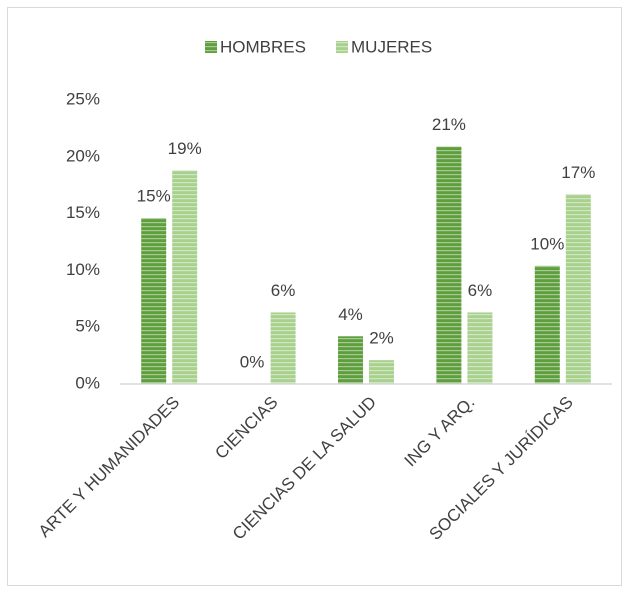 Image resolution: width=629 pixels, height=593 pixels. Describe the element at coordinates (87, 382) in the screenshot. I see `y-tick-label: 0%` at that location.